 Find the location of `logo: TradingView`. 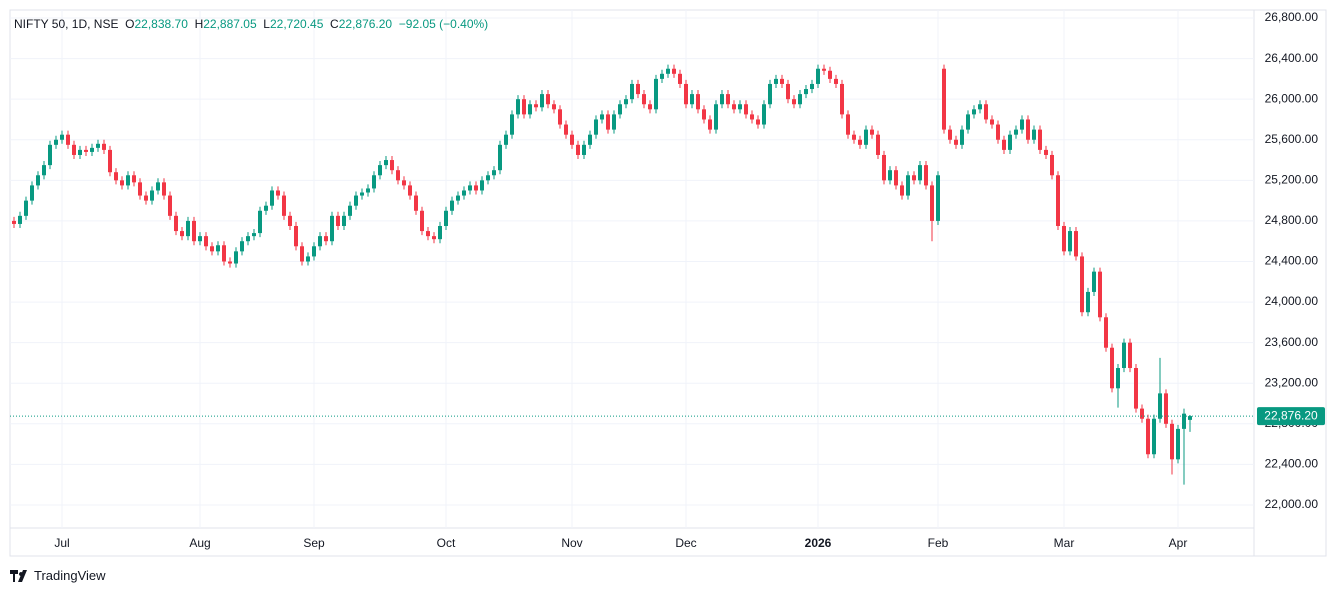

logo: TradingView is located at coordinates (58, 575).